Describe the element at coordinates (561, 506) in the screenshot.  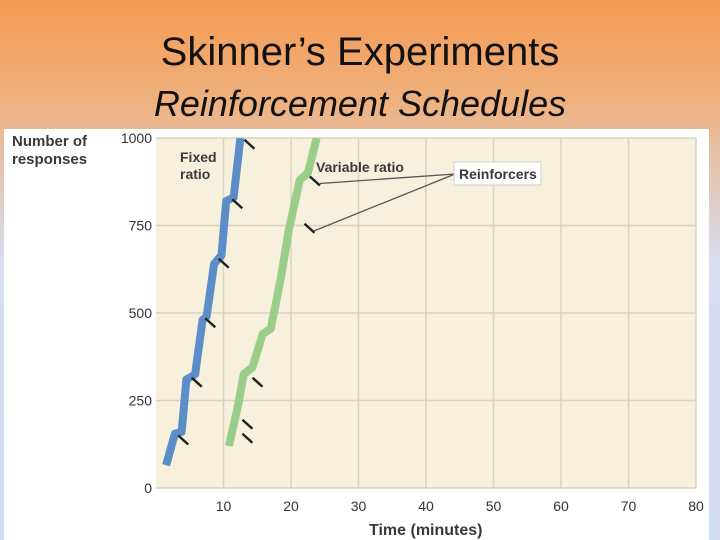
I see `x-tick-60: 60` at that location.